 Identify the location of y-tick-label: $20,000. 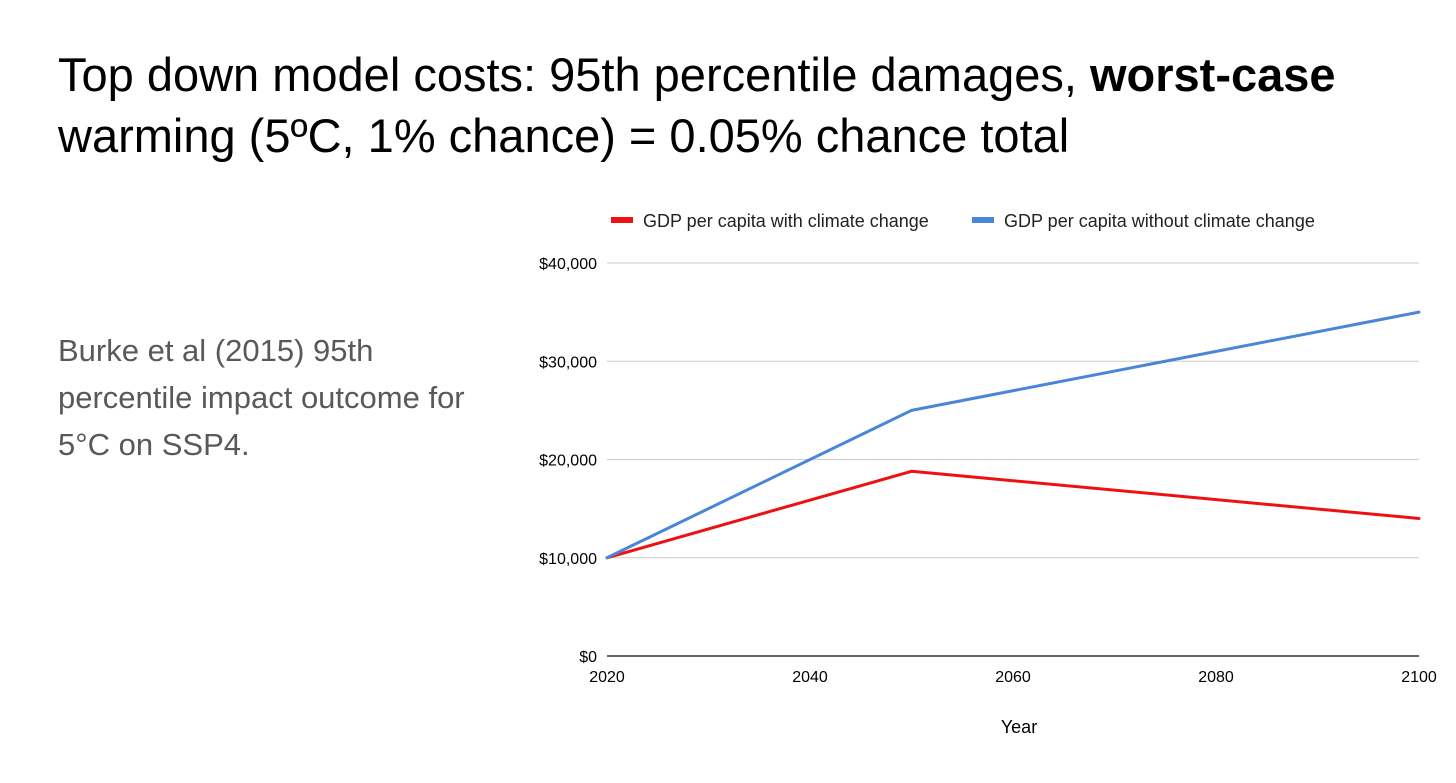
(568, 461).